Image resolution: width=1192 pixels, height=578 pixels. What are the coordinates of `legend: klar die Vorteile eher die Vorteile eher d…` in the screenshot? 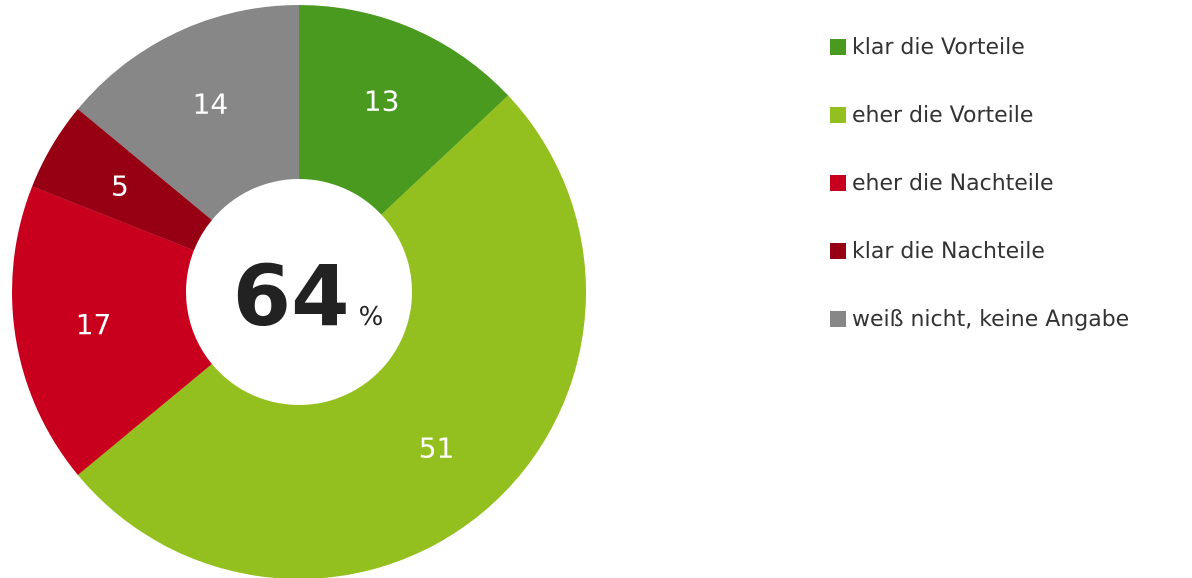 It's located at (979, 200).